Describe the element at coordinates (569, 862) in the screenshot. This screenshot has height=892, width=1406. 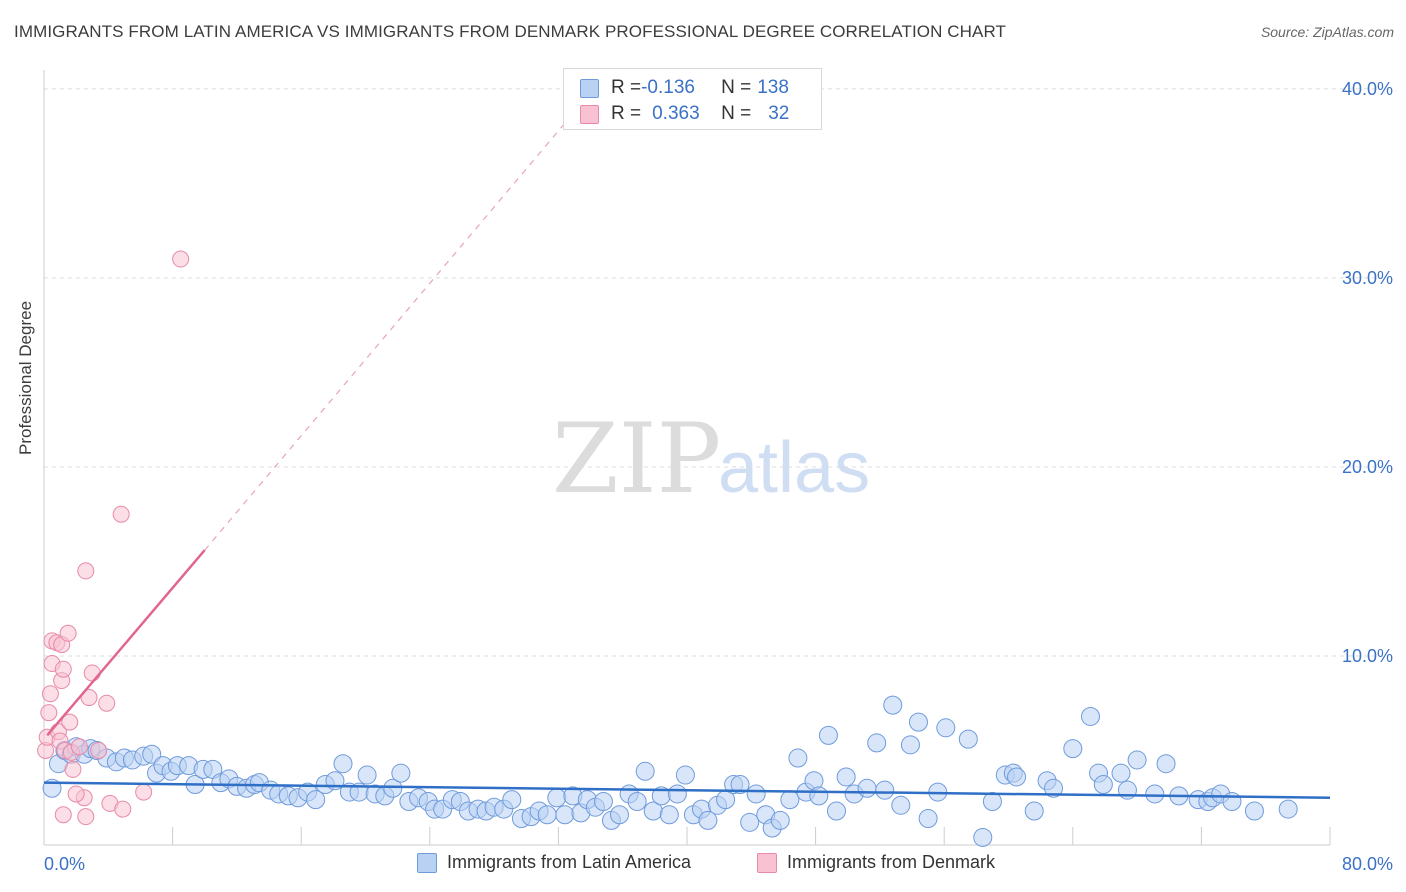
I see `bottom-legend-label: Immigrants from Latin America` at that location.